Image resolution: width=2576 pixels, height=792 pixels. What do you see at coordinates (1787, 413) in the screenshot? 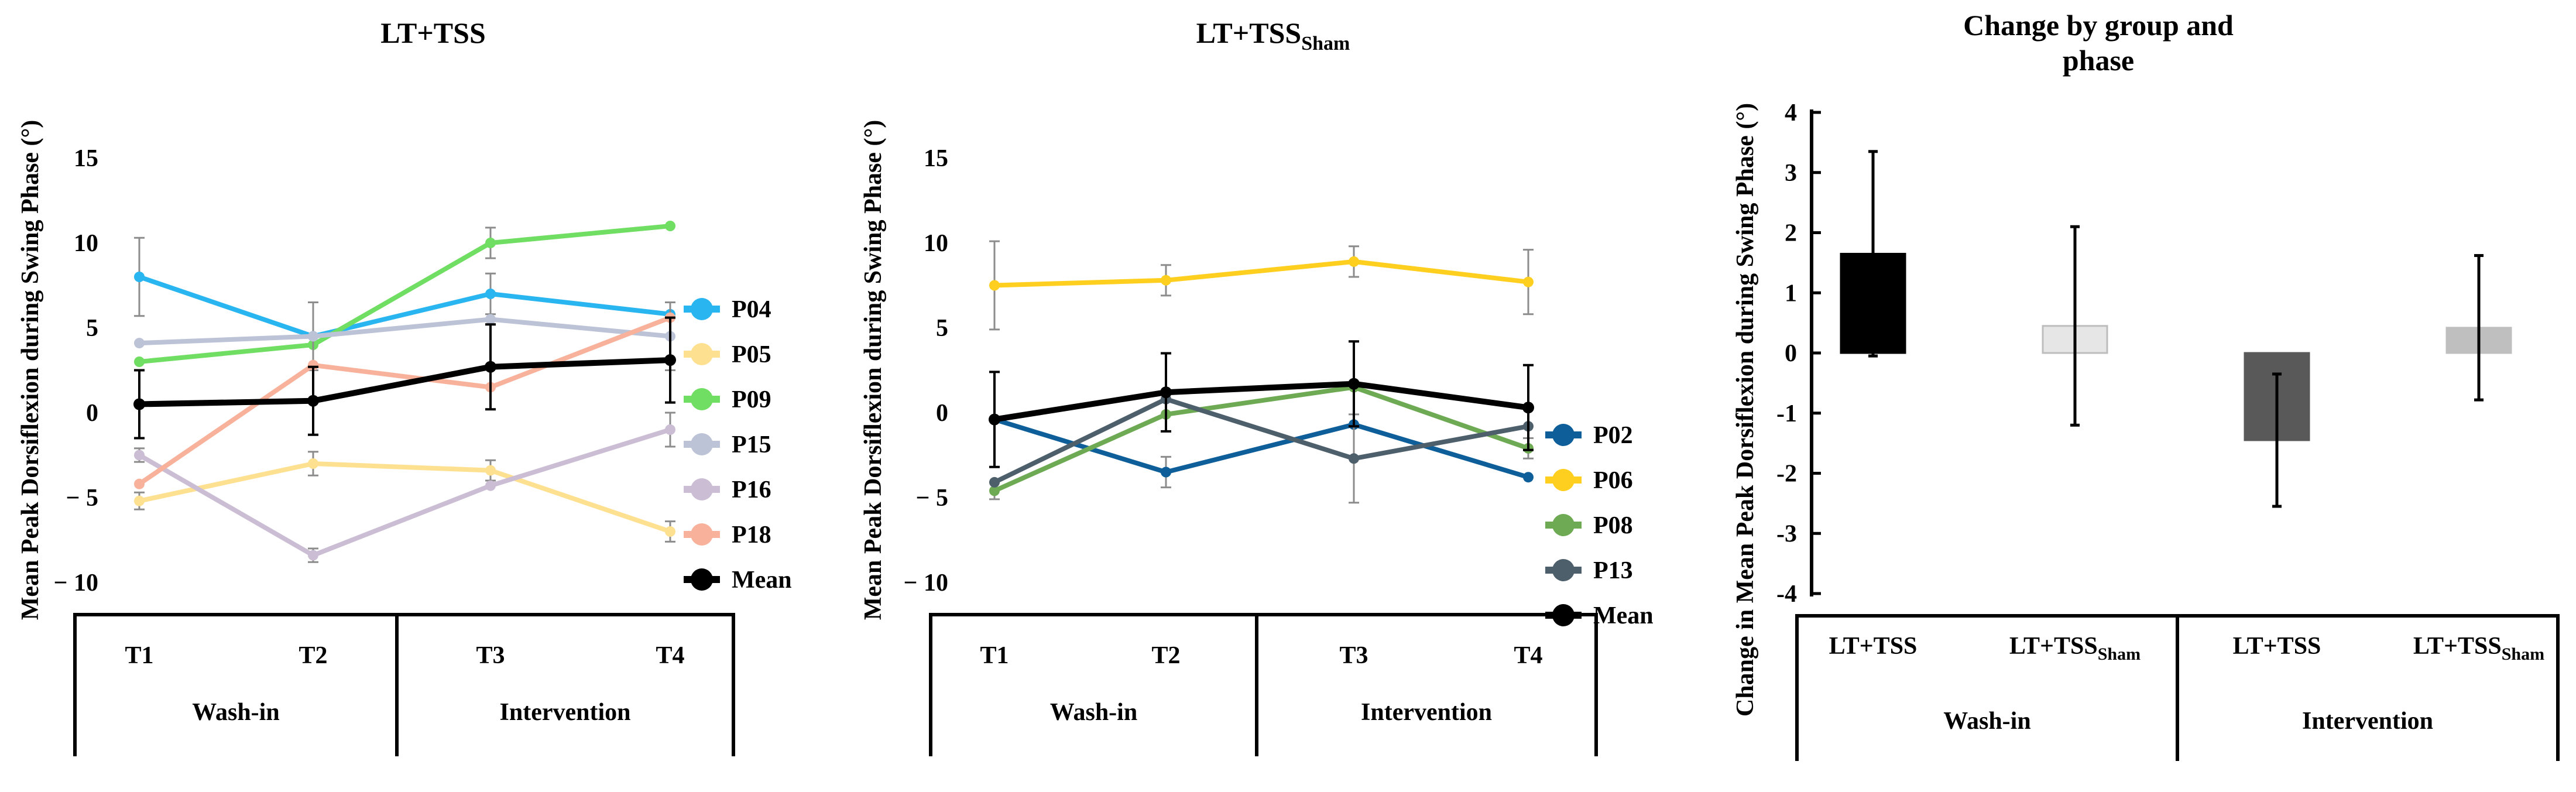
I see `y-tick-label: -1` at bounding box center [1787, 413].